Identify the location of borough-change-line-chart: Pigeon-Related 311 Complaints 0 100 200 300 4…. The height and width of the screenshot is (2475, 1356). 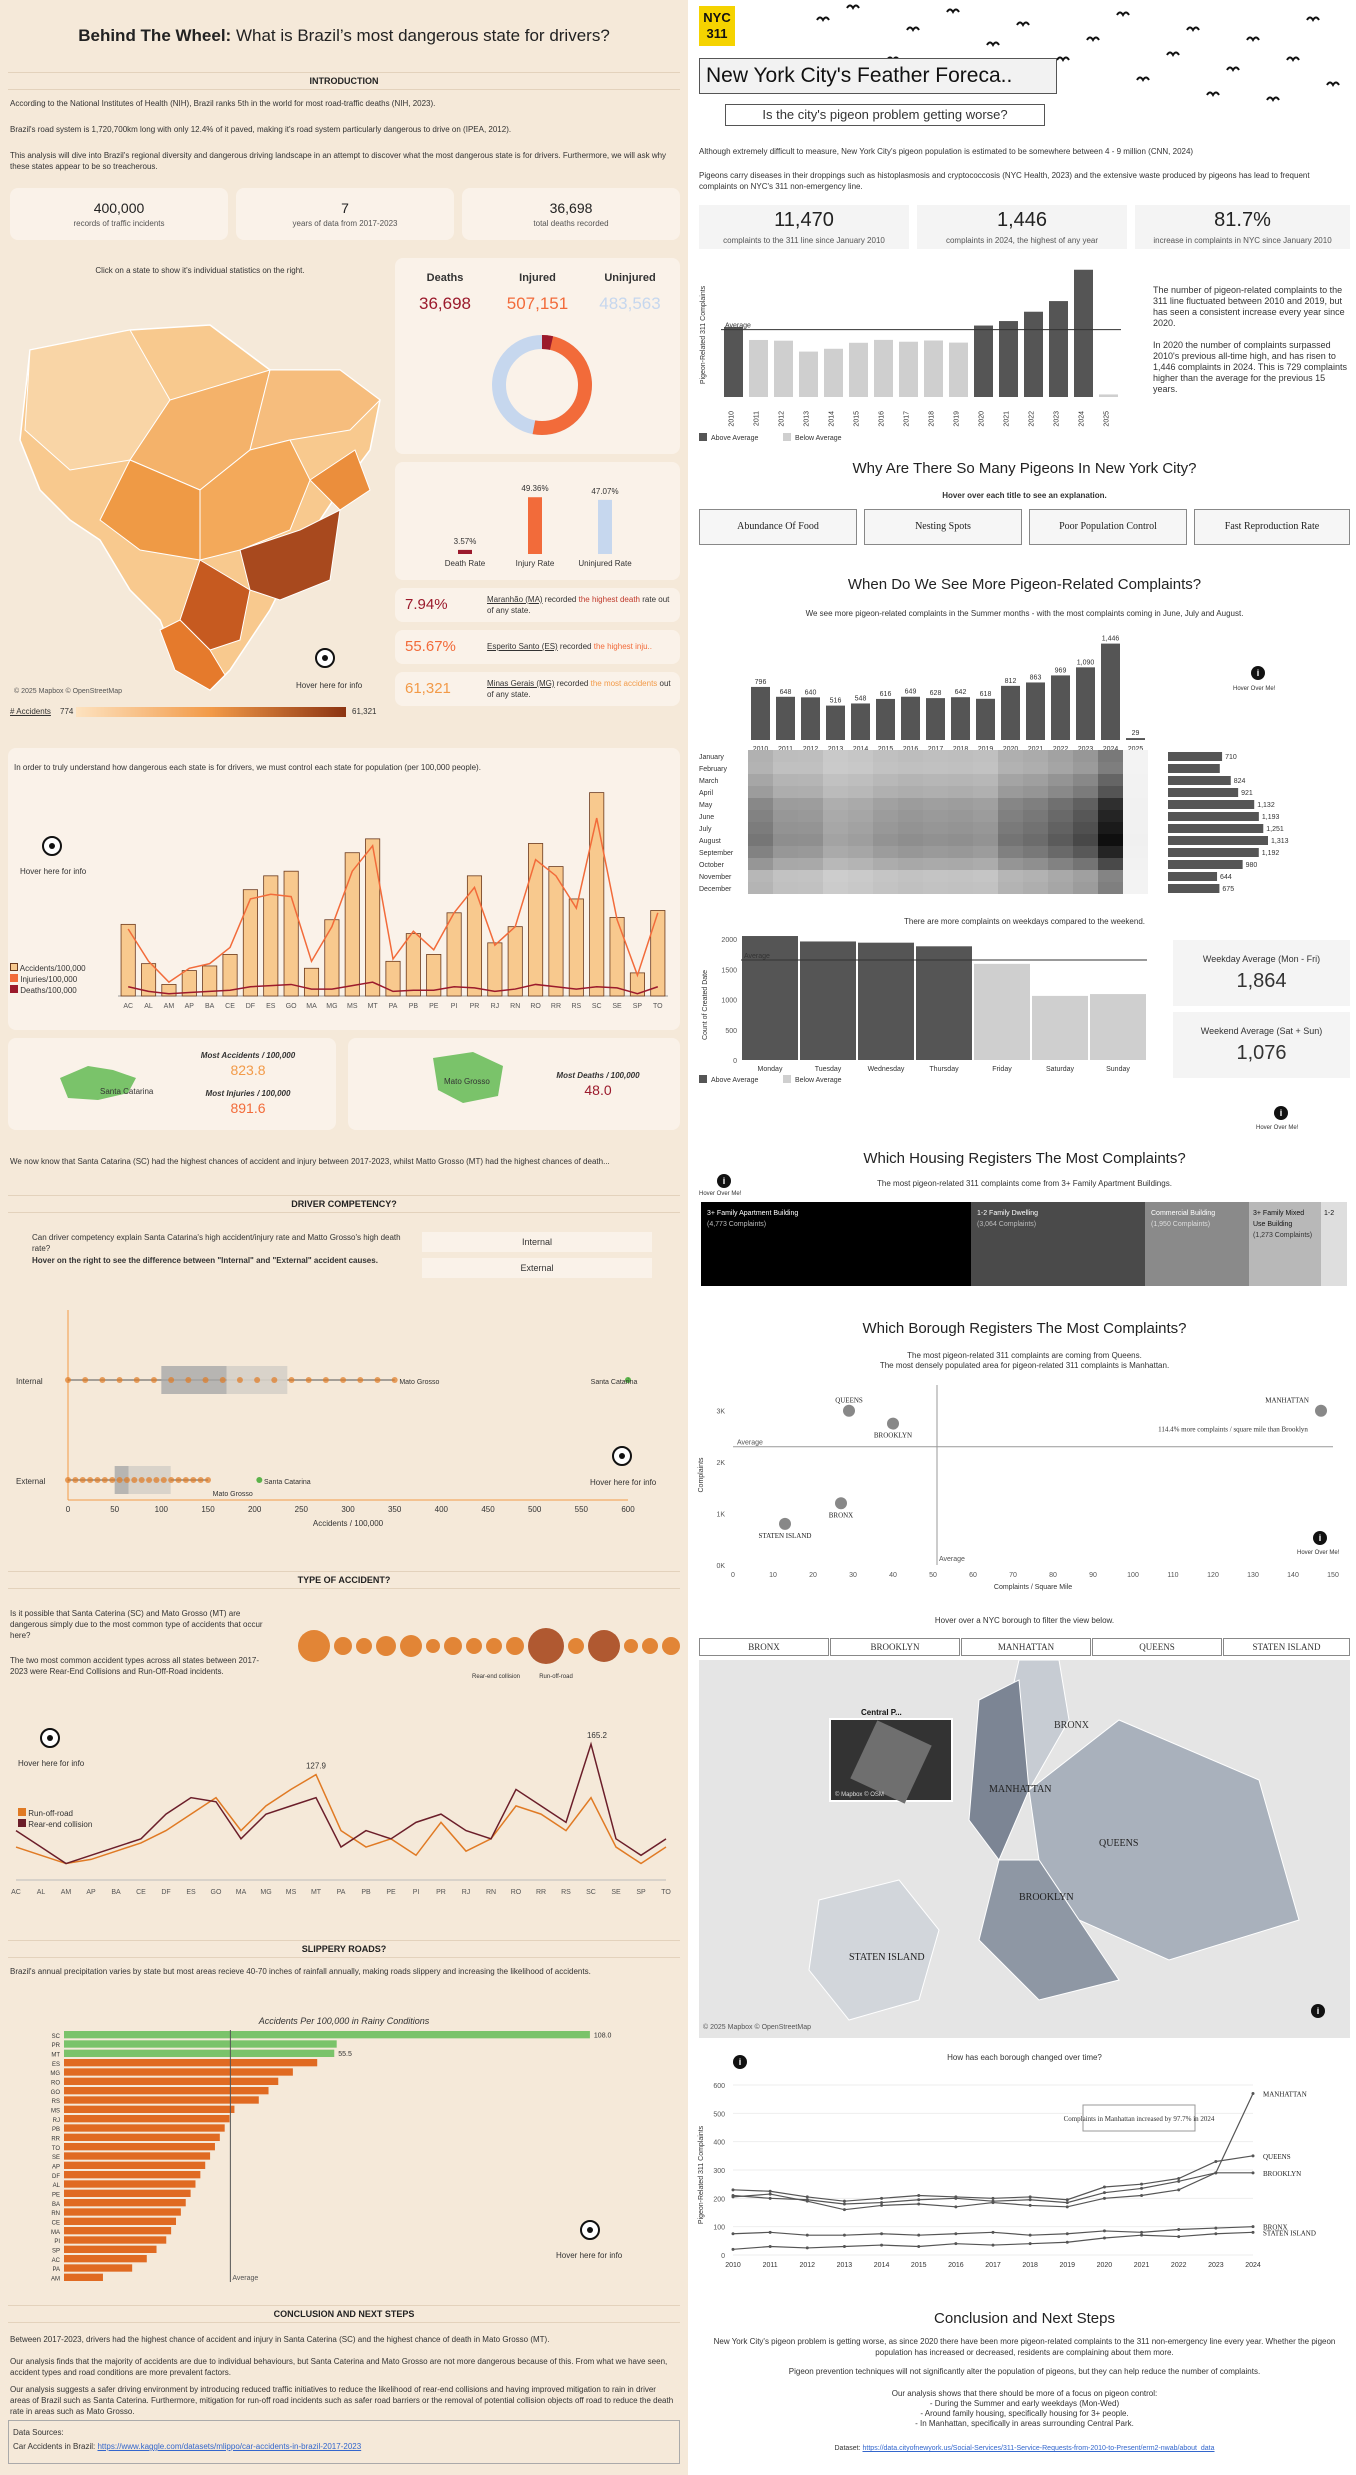
(1007, 2176).